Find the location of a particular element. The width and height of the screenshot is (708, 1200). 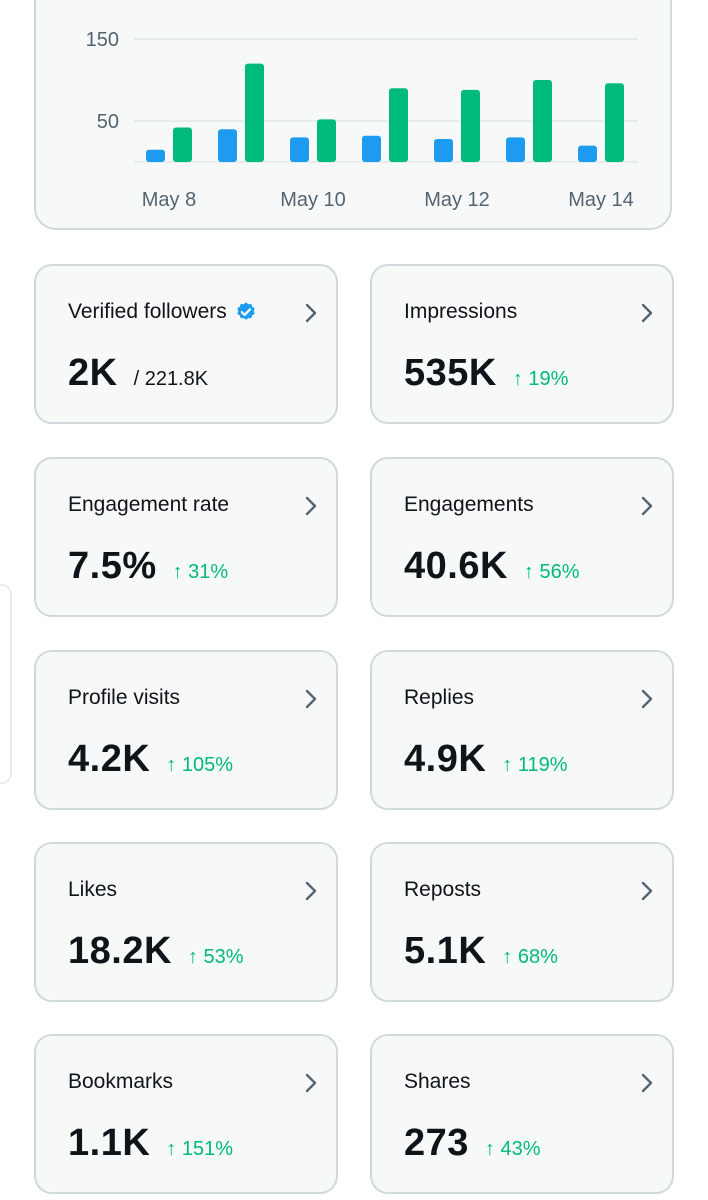

card-change: ↑ 19% is located at coordinates (540, 379).